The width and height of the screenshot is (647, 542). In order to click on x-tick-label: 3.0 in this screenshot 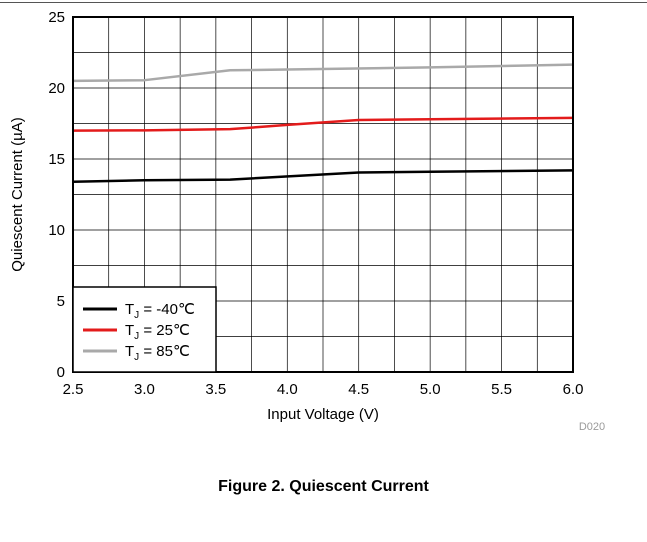, I will do `click(144, 389)`.